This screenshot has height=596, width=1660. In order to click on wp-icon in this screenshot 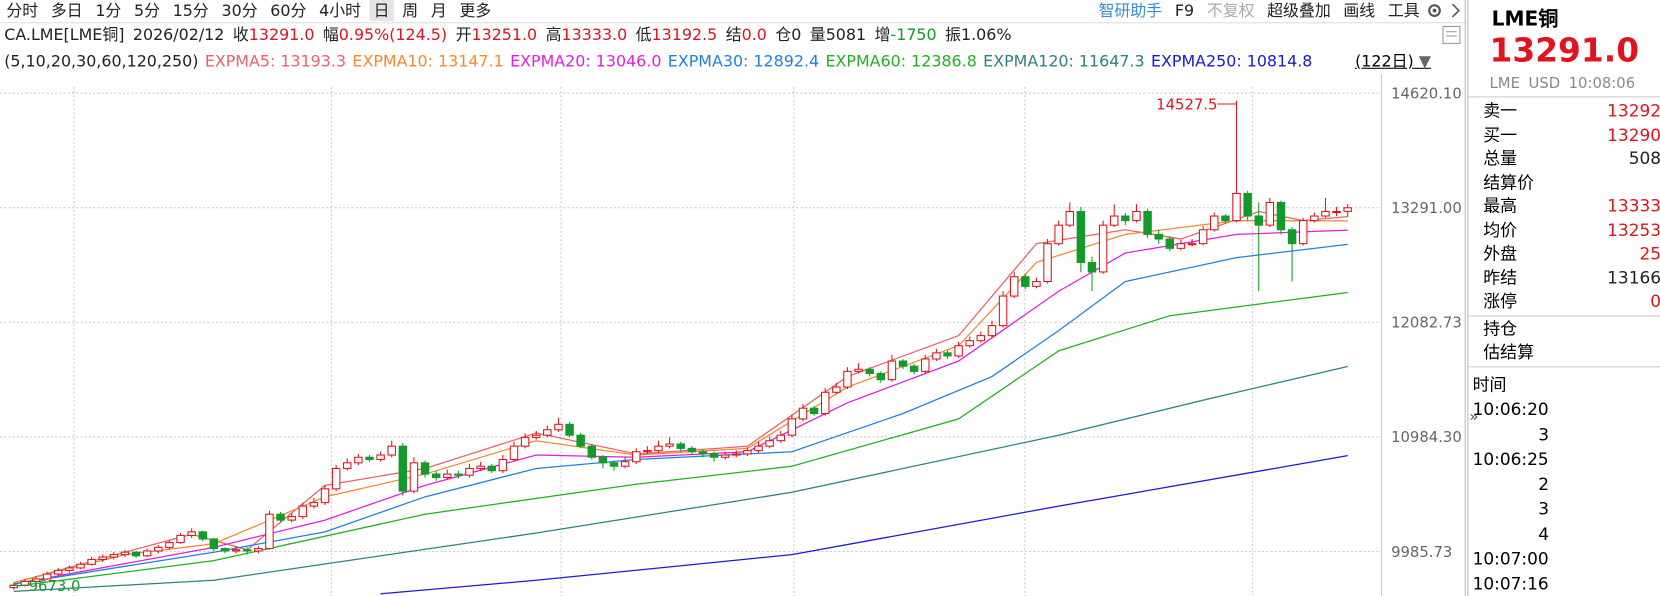, I will do `click(1451, 34)`.